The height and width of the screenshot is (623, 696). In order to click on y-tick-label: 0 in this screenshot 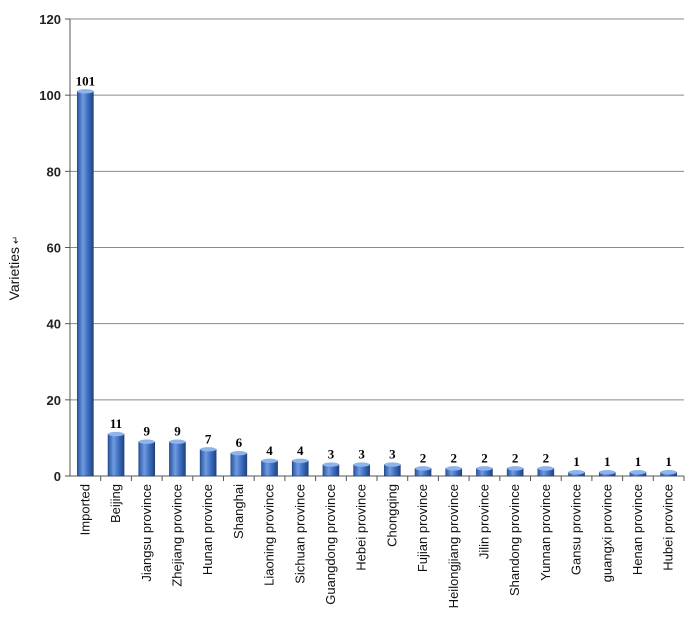, I will do `click(57, 476)`.